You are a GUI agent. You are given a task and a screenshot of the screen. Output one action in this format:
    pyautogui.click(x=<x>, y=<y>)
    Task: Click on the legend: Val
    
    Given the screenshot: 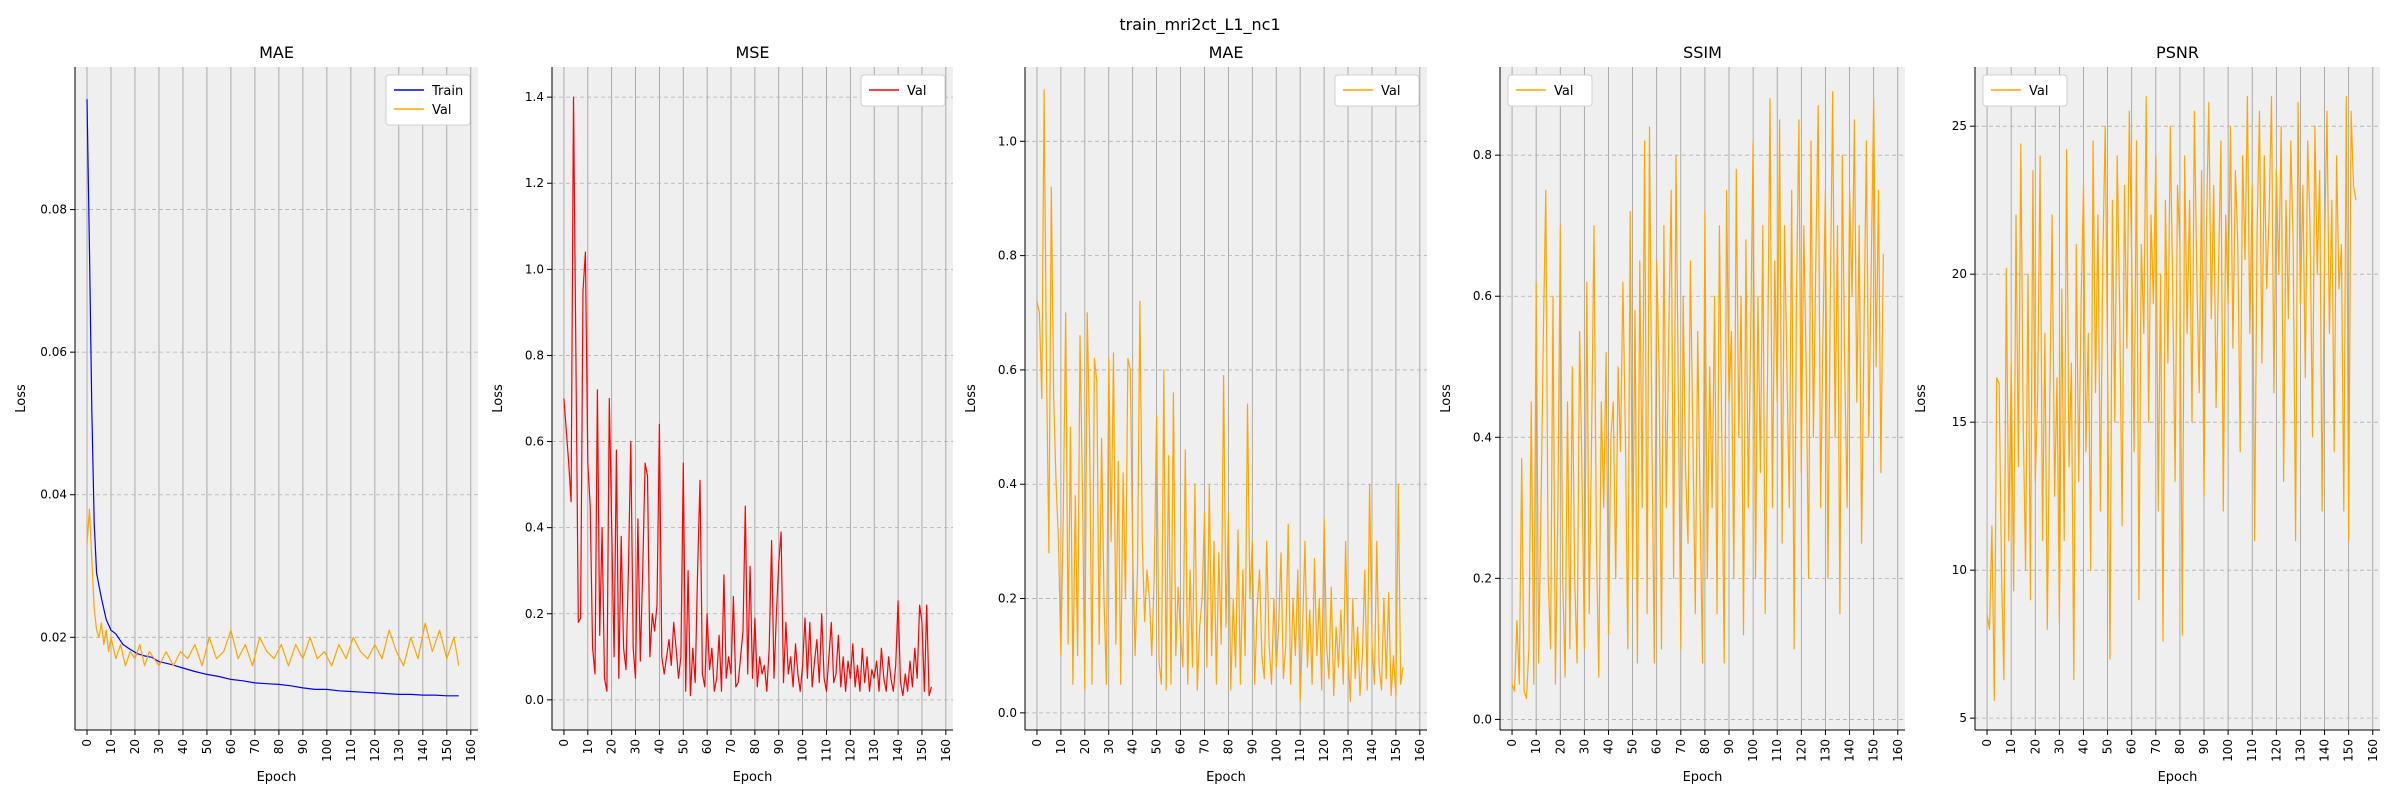 What is the action you would take?
    pyautogui.click(x=903, y=90)
    